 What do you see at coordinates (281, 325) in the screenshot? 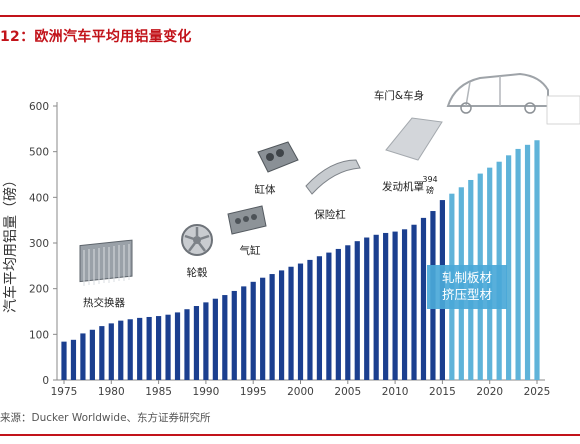
I see `actual-bar-1998` at bounding box center [281, 325].